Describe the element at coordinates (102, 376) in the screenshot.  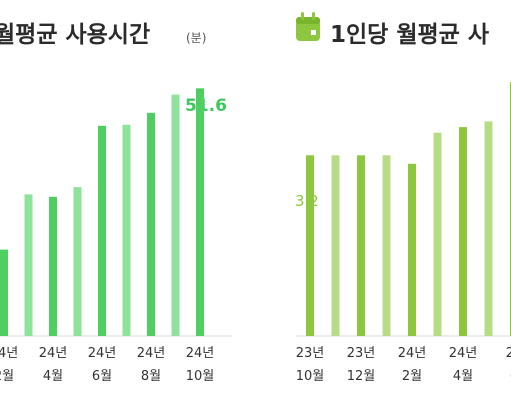
I see `tick-label-month: 6월` at that location.